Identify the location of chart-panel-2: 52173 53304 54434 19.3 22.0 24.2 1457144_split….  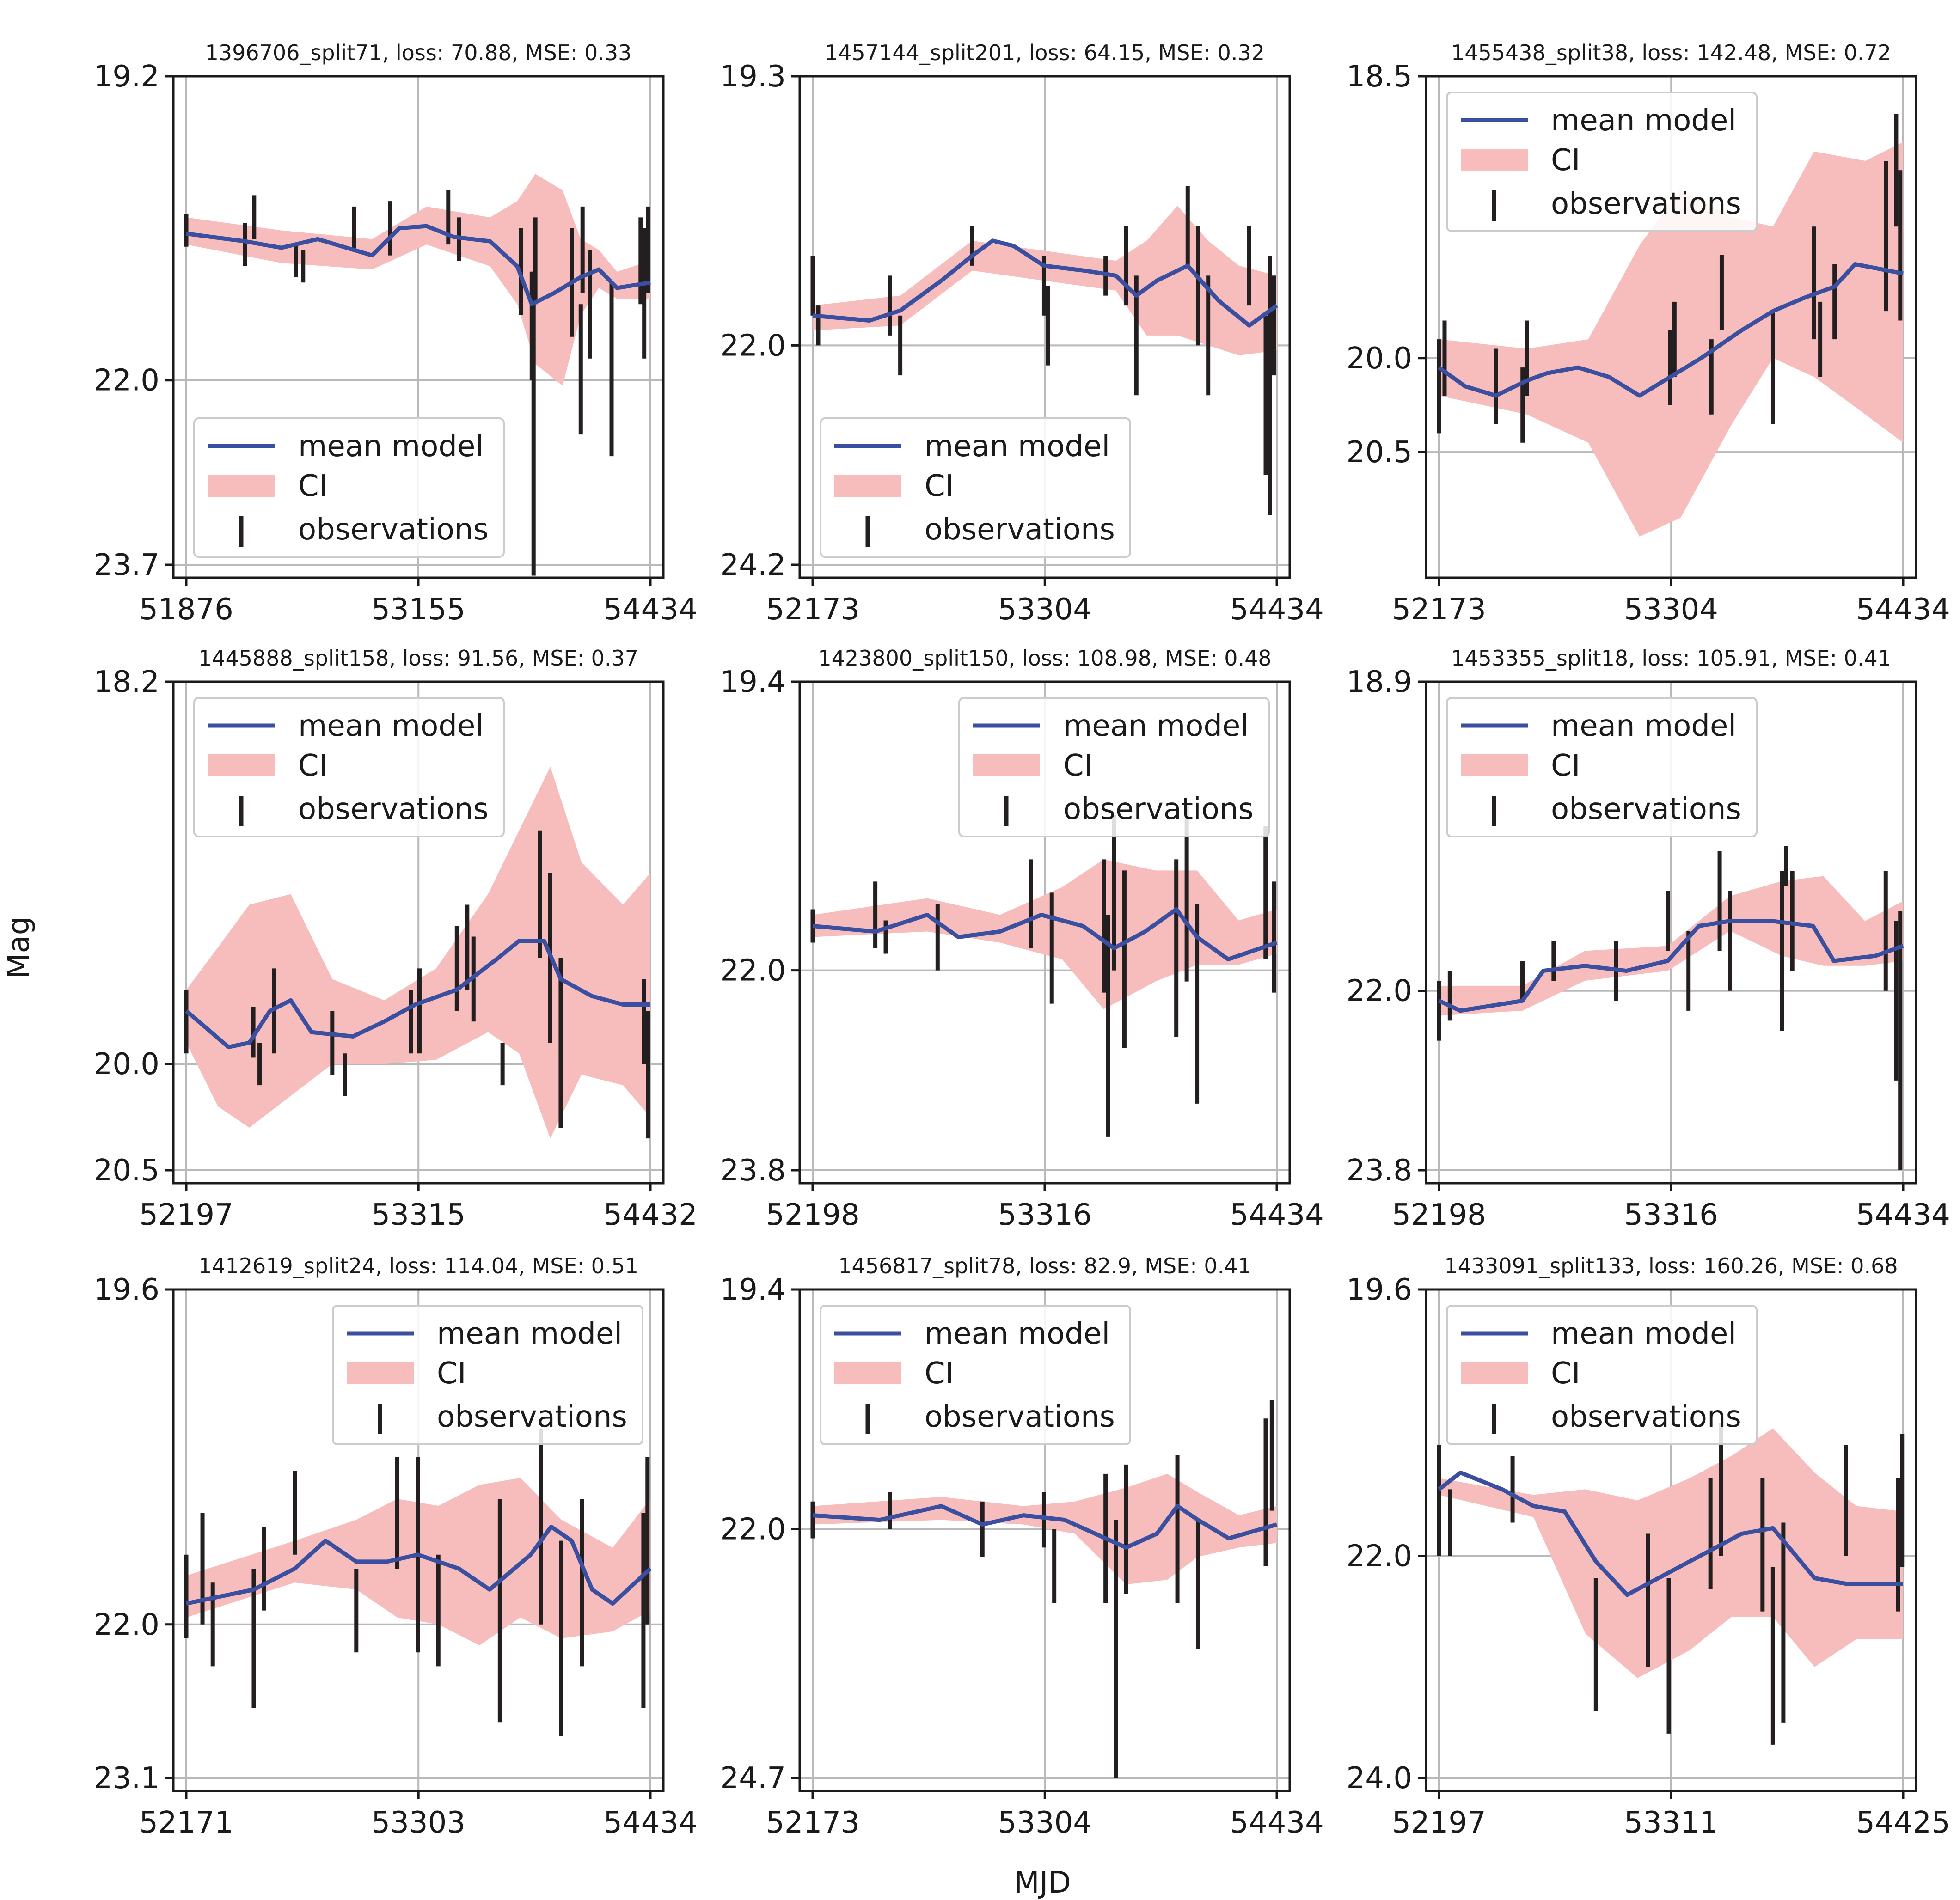
(1022, 334).